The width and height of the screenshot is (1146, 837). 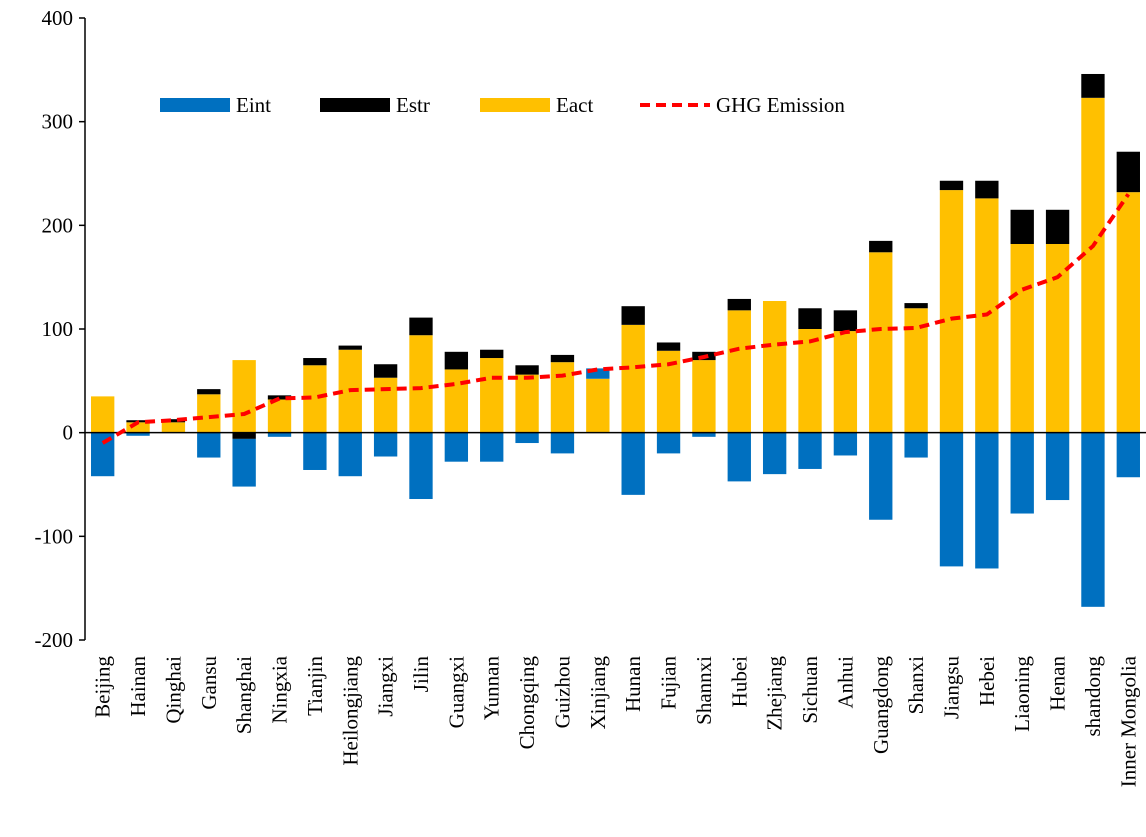 What do you see at coordinates (845, 682) in the screenshot?
I see `x-tick-label: Anhui` at bounding box center [845, 682].